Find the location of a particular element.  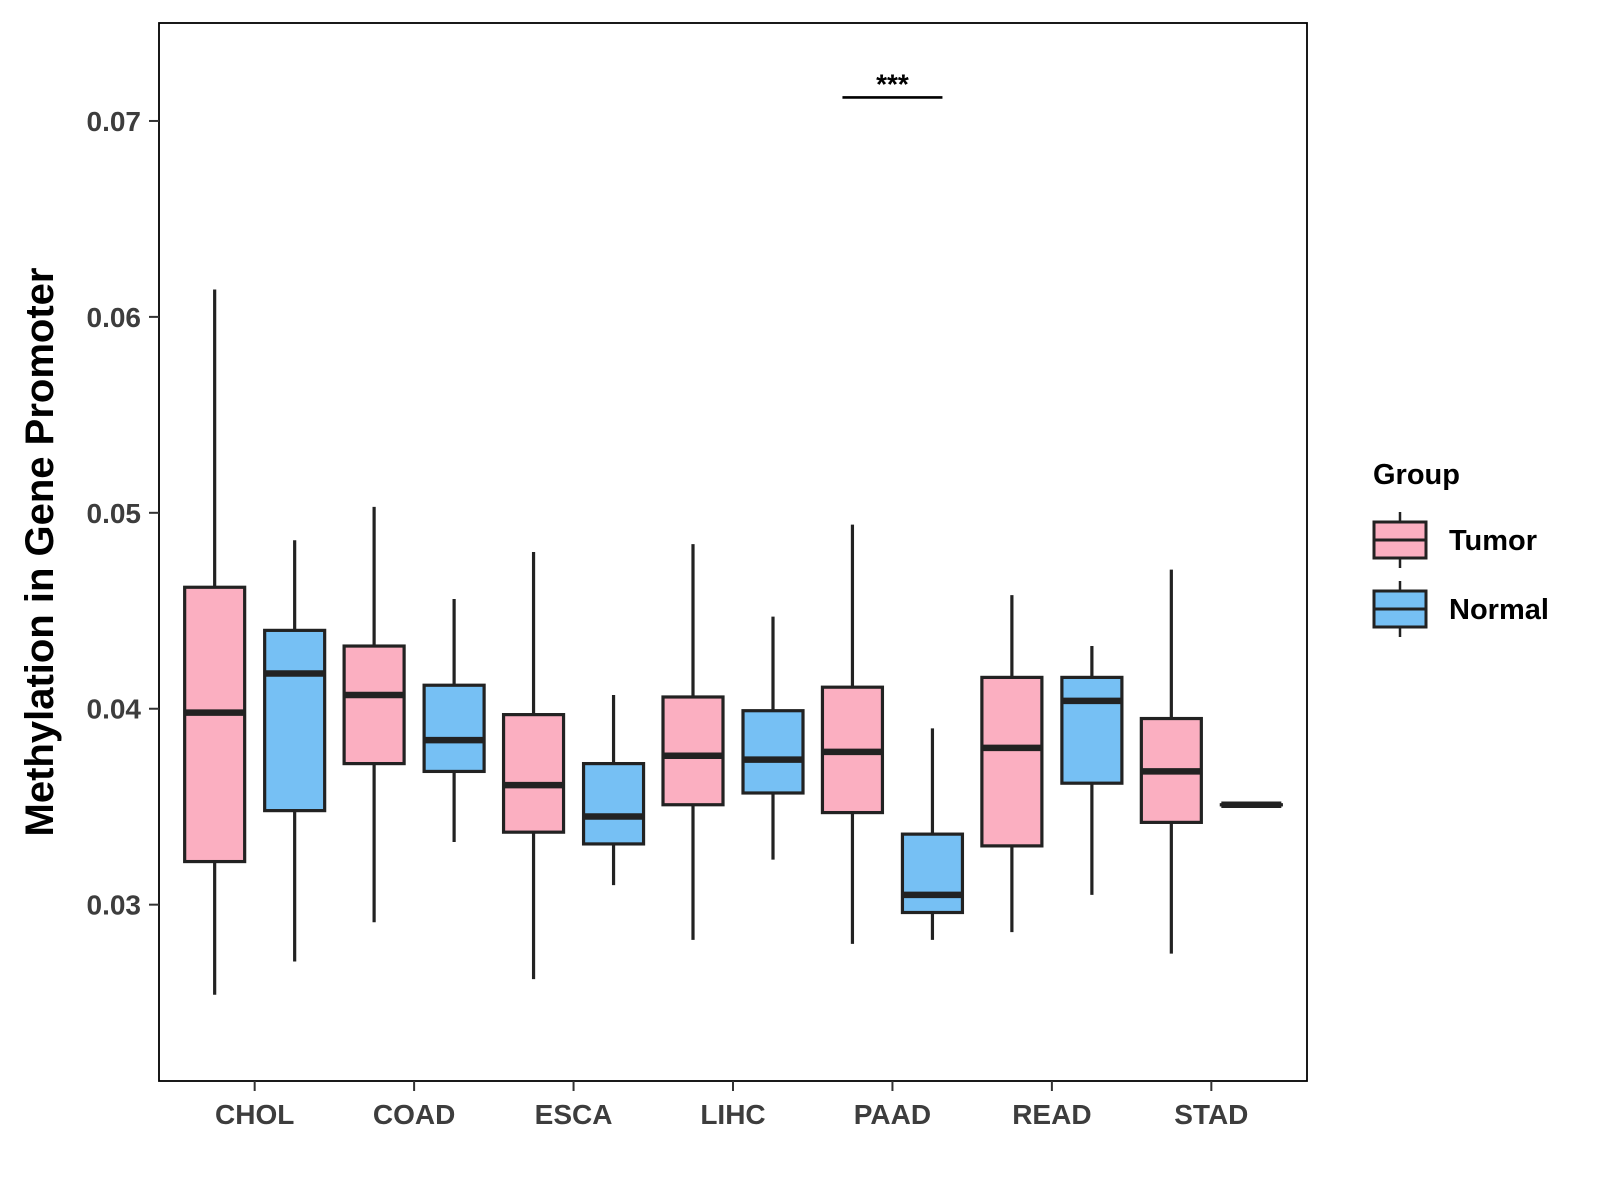

box-tumor-coad is located at coordinates (374, 714).